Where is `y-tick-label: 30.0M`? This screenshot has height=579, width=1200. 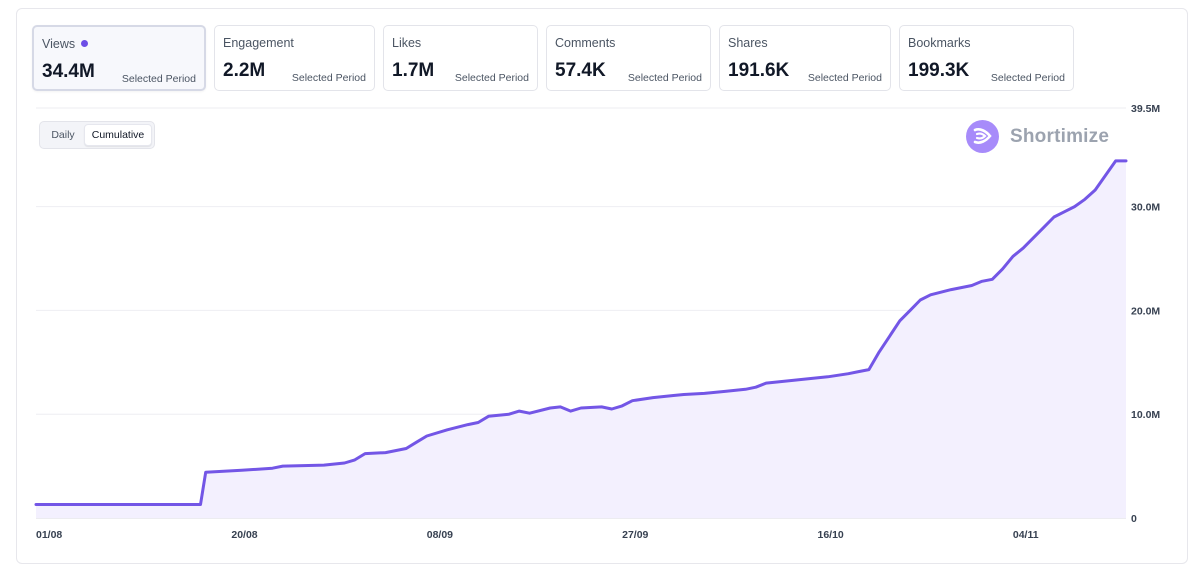
y-tick-label: 30.0M is located at coordinates (1145, 208).